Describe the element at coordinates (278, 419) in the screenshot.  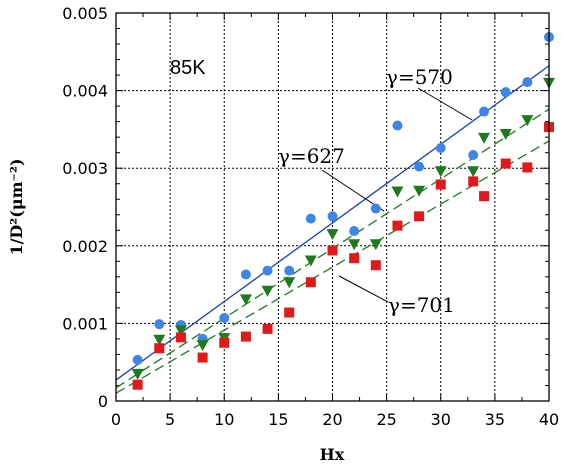
I see `x-tick-label: 15` at that location.